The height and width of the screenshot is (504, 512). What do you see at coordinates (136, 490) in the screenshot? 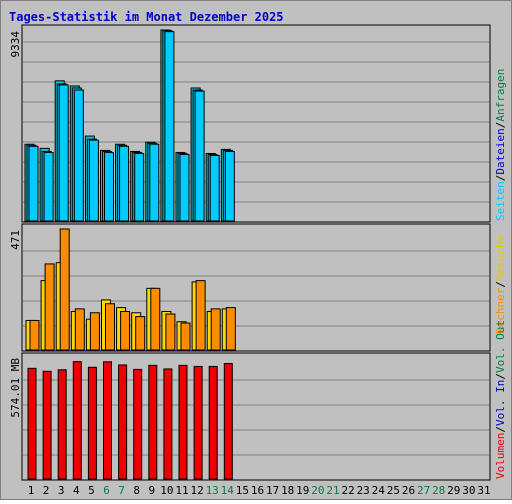
I see `day-label-8: 8` at bounding box center [136, 490].